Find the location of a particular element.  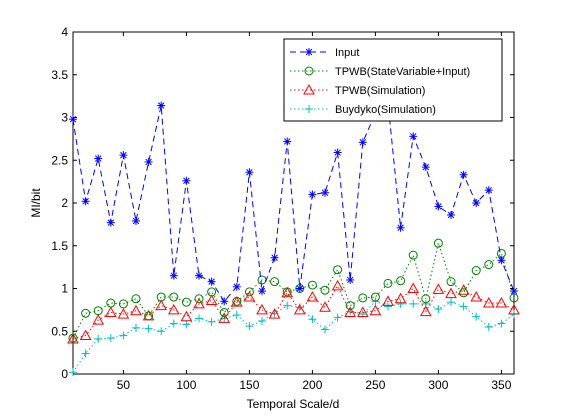

y-tick-label-8: 4 is located at coordinates (64, 32).